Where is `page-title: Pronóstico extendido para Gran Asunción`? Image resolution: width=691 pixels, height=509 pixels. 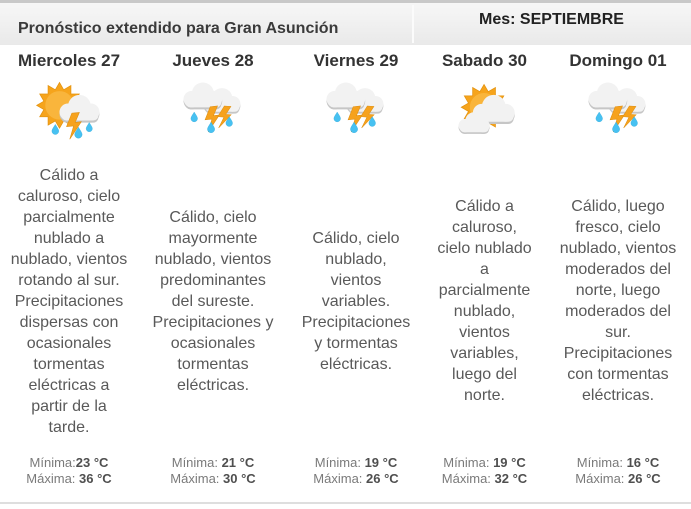
page-title: Pronóstico extendido para Gran Asunción is located at coordinates (178, 28).